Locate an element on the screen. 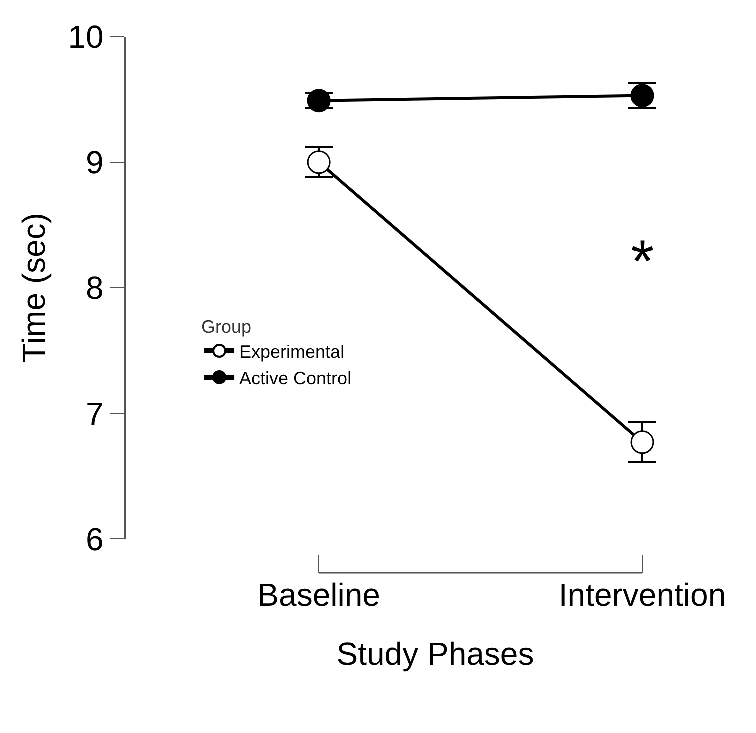 The image size is (756, 733). x-axis-title: Study Phases is located at coordinates (435, 654).